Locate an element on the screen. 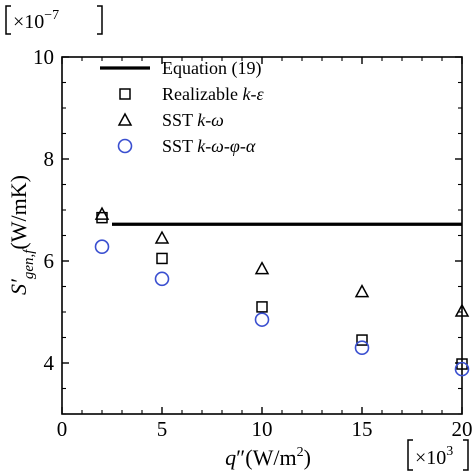 This screenshot has height=474, width=474. multiplier-text: ×10³ is located at coordinates (434, 456).